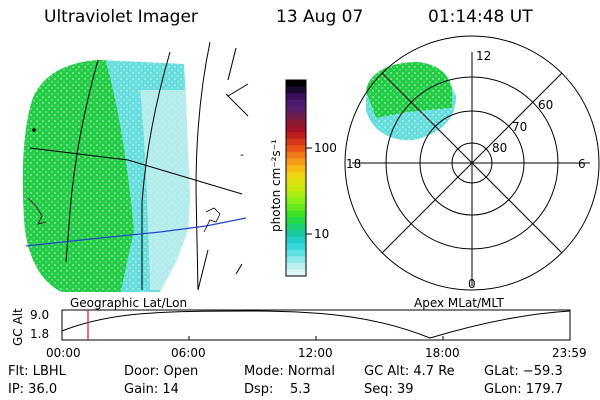  Describe the element at coordinates (277, 389) in the screenshot. I see `status-dsp: Dsp: 5.3` at that location.